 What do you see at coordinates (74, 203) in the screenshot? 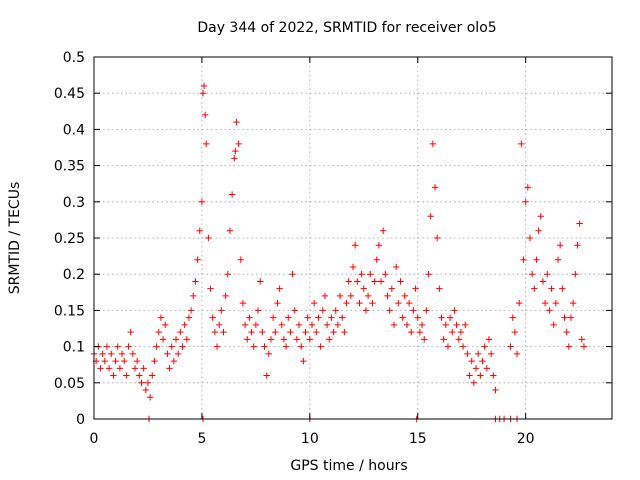
I see `y-tick-label: 0.3` at bounding box center [74, 203].